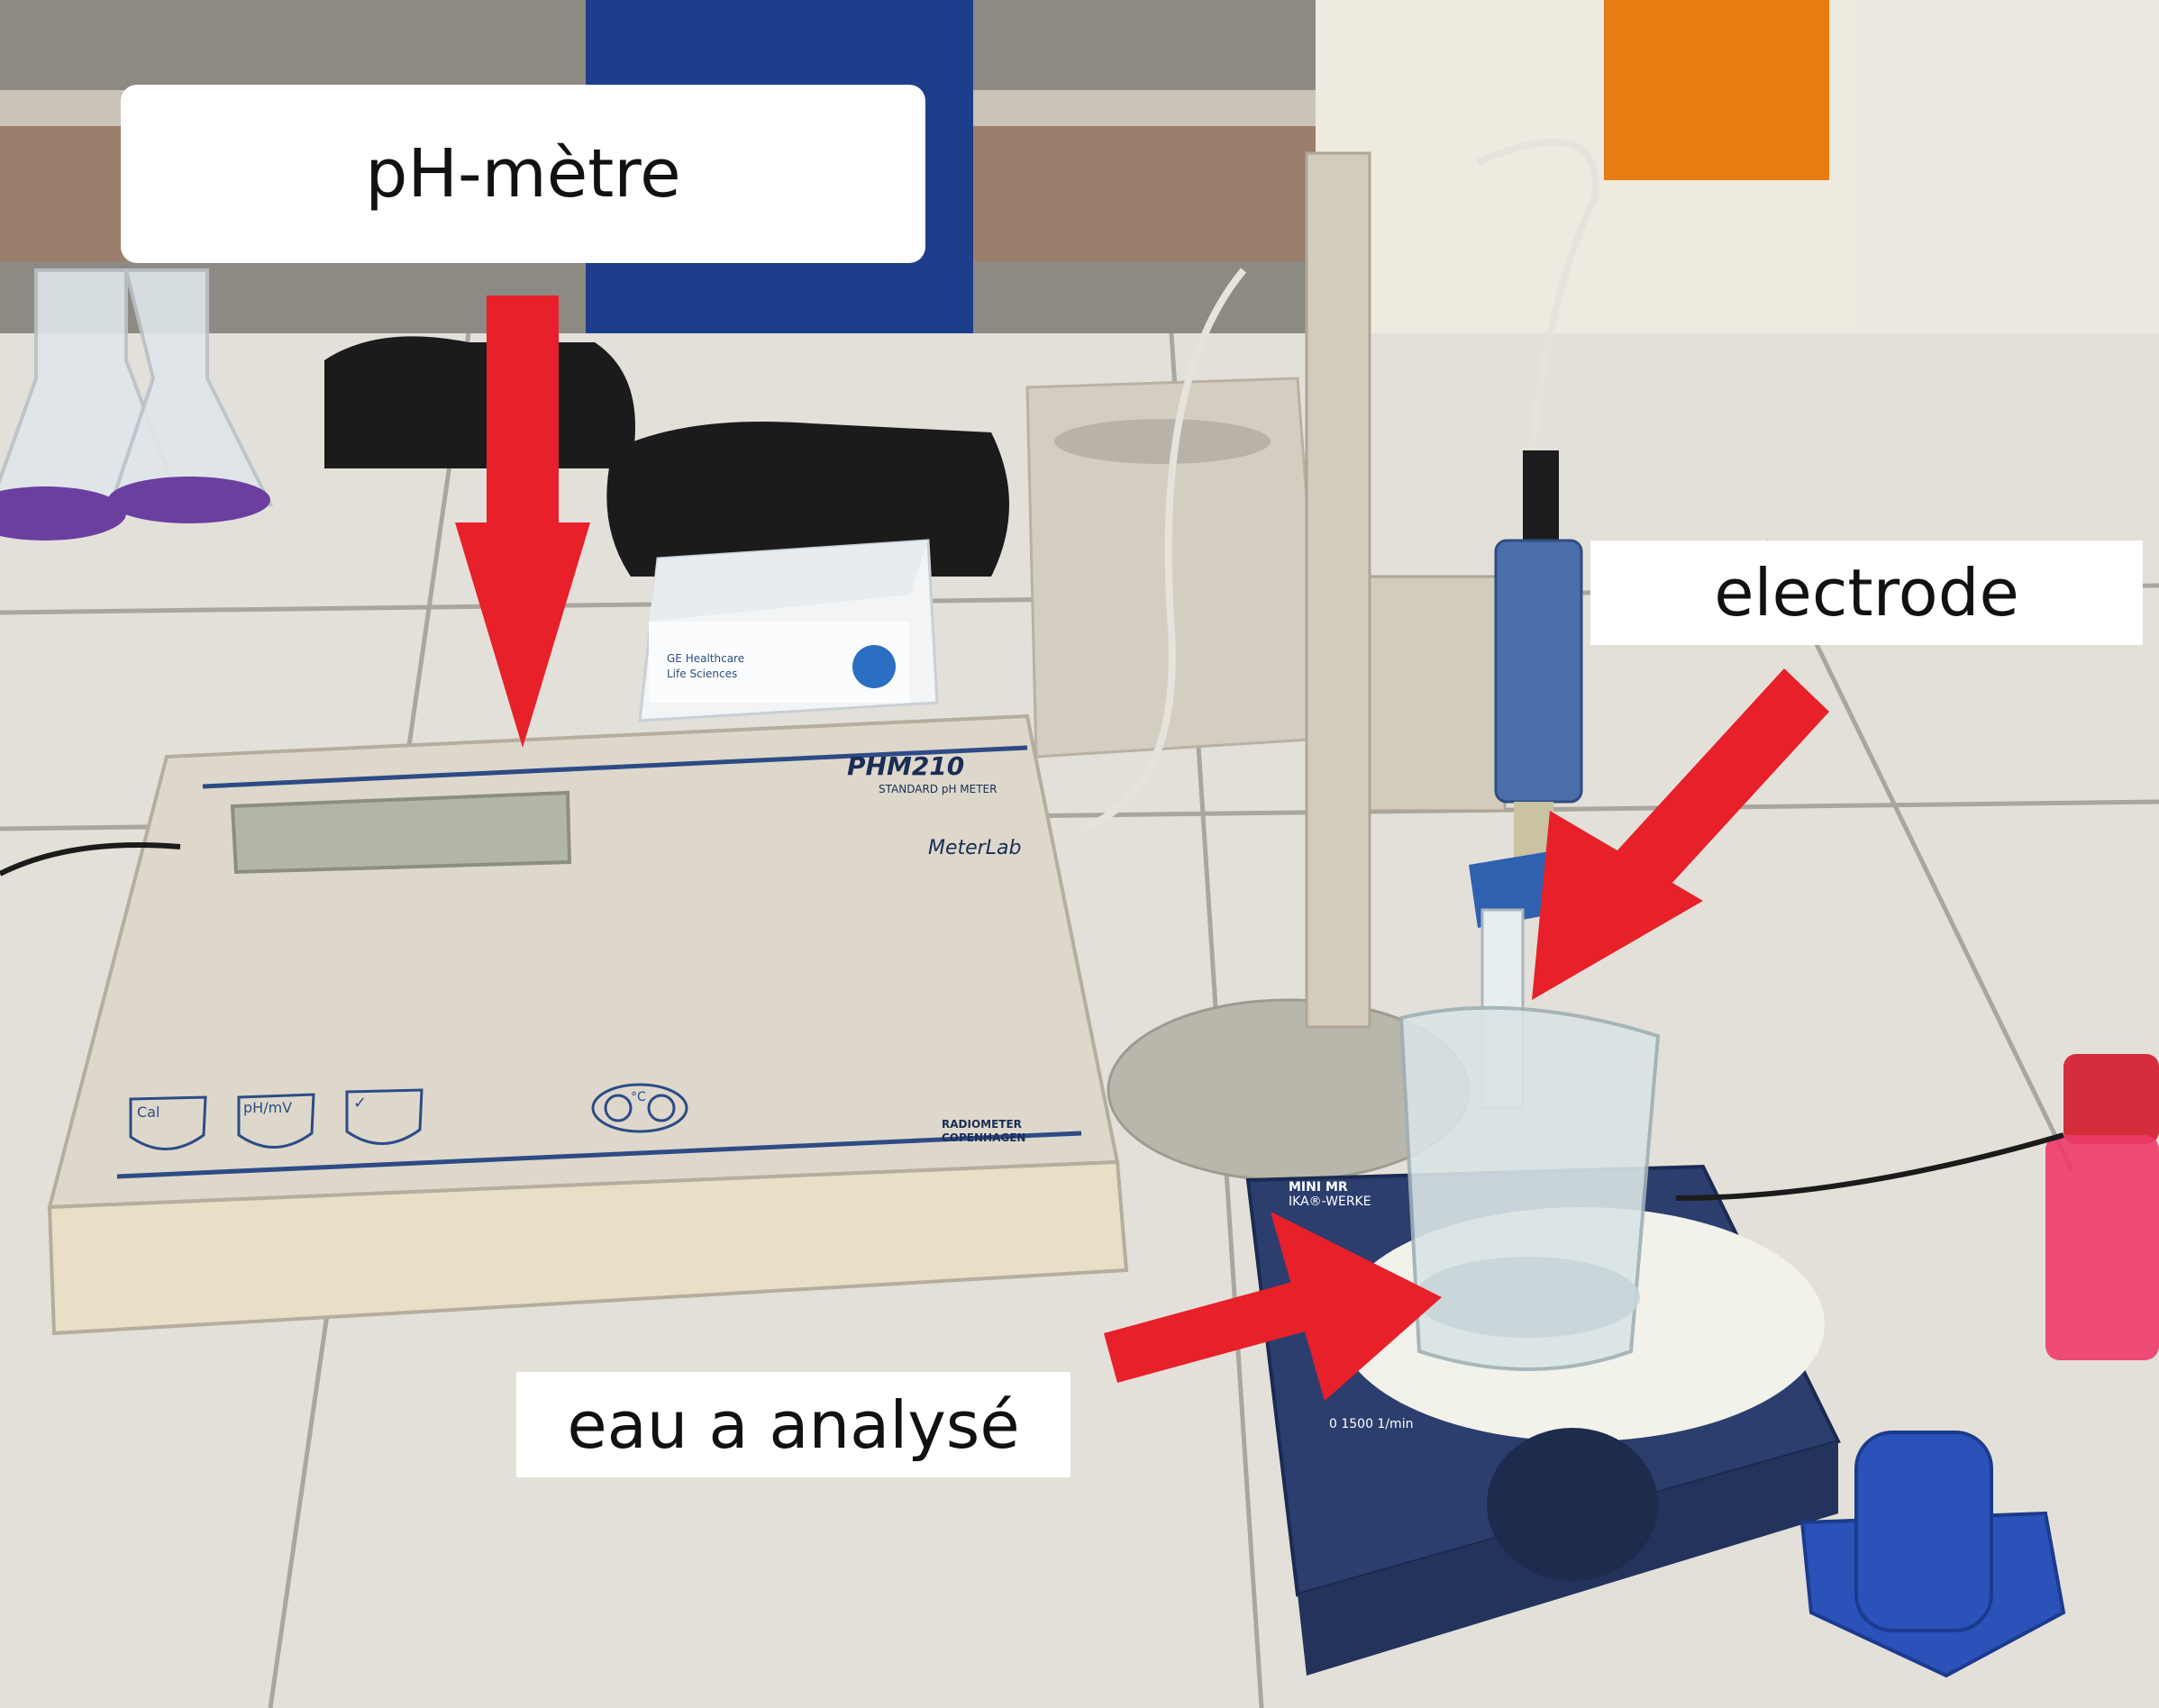 The height and width of the screenshot is (1708, 2159). Describe the element at coordinates (1330, 1202) in the screenshot. I see `stirrer-text-2: IKA®-WERKE` at that location.